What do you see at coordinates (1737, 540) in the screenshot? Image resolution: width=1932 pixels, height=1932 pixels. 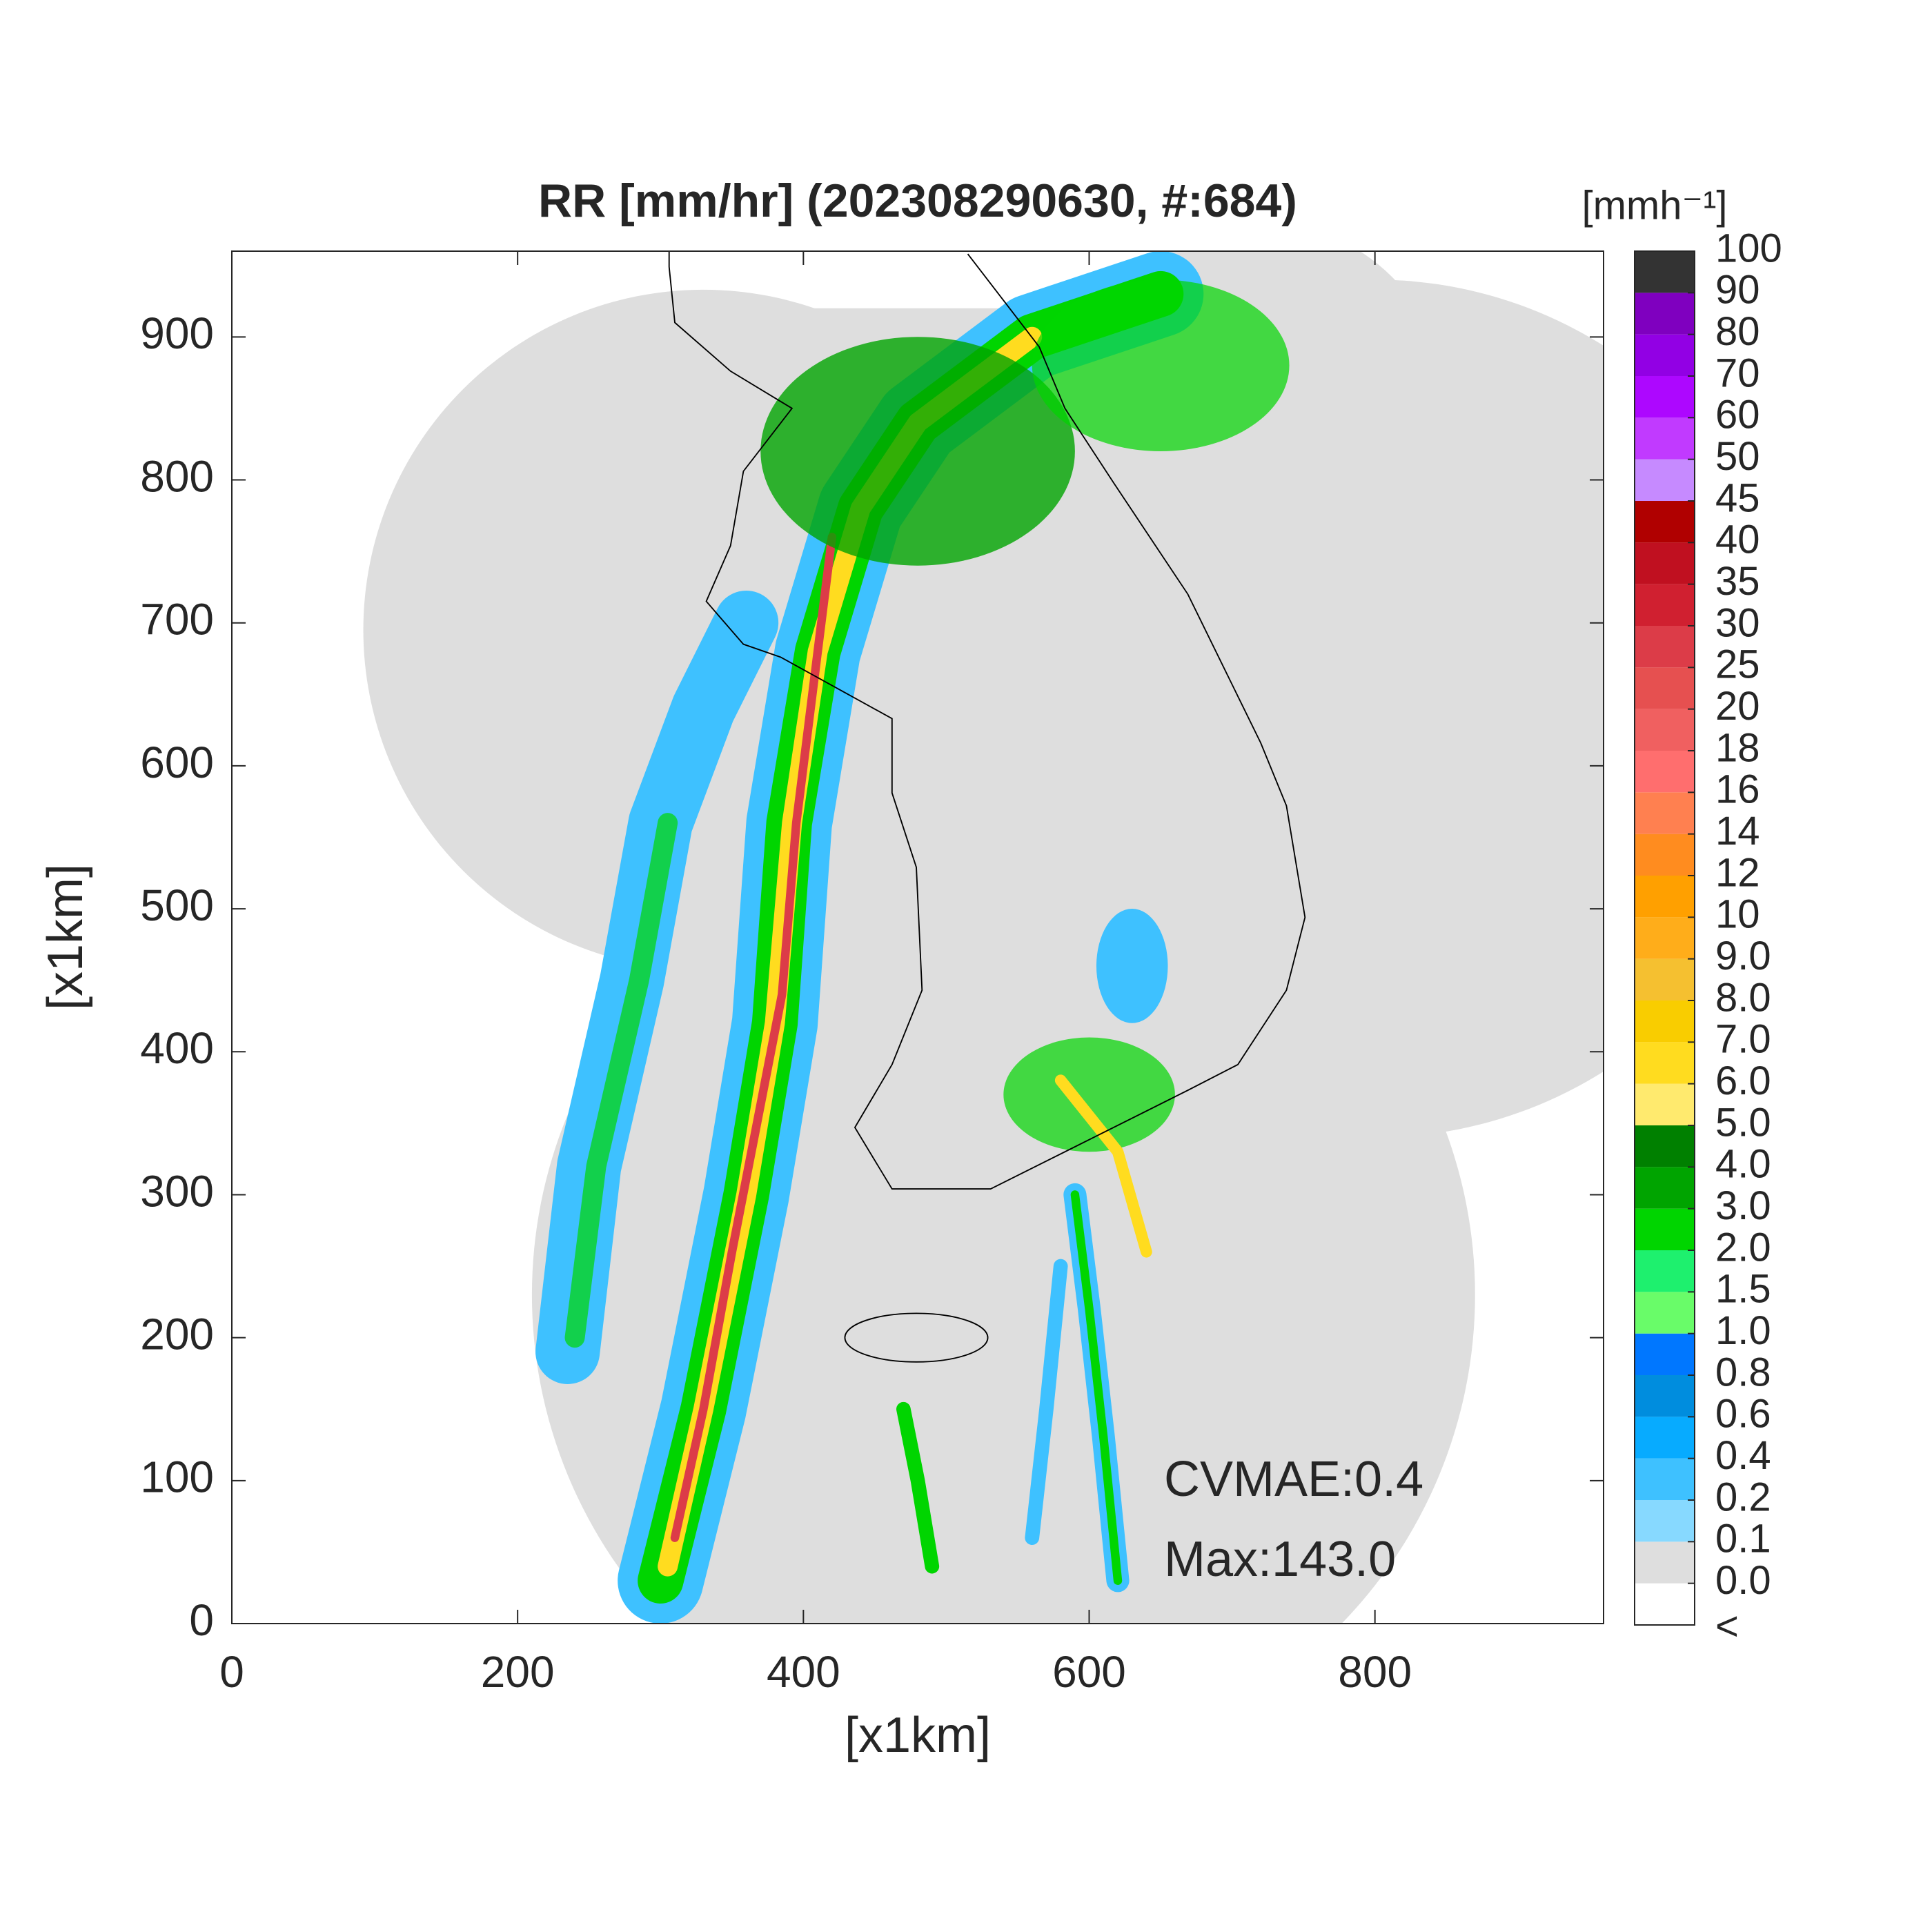 I see `colorbar-tick-label: 40` at bounding box center [1737, 540].